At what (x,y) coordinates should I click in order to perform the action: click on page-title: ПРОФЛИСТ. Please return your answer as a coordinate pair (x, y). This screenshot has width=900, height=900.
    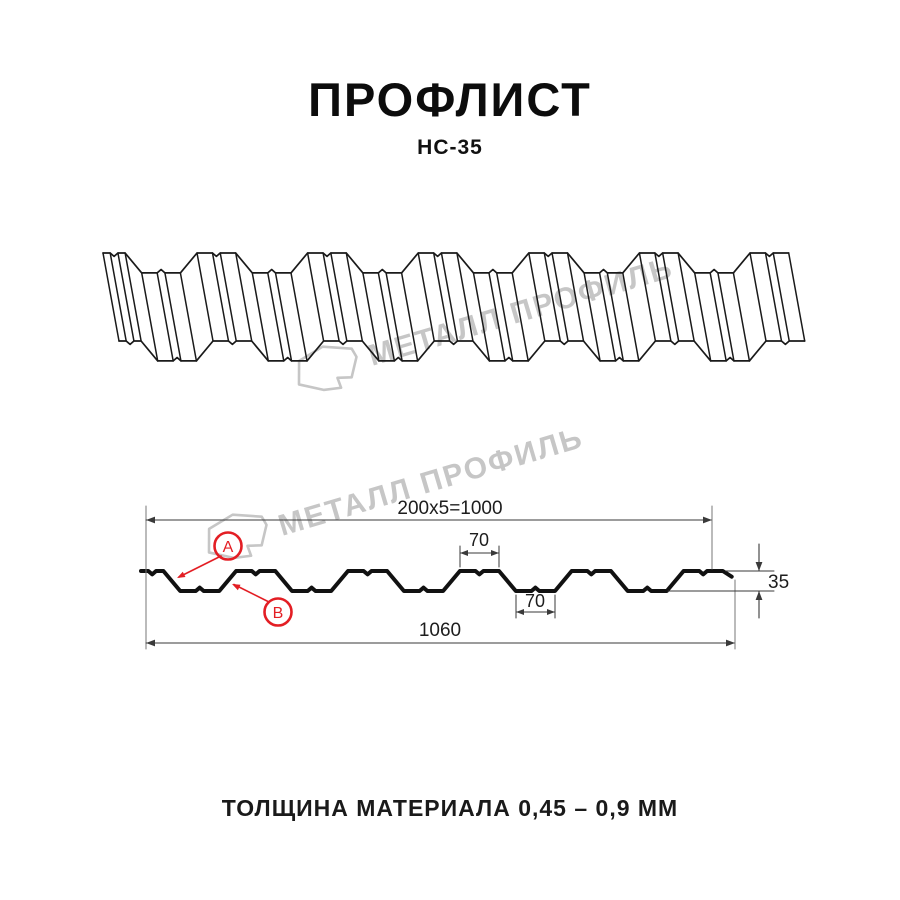
    Looking at the image, I should click on (450, 99).